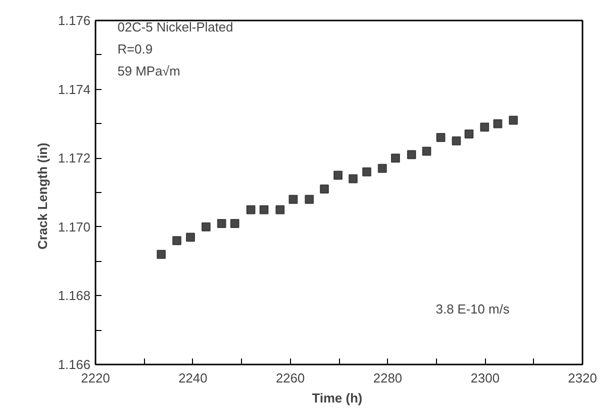 The image size is (602, 416). I want to click on x-tick-label: 2300, so click(485, 378).